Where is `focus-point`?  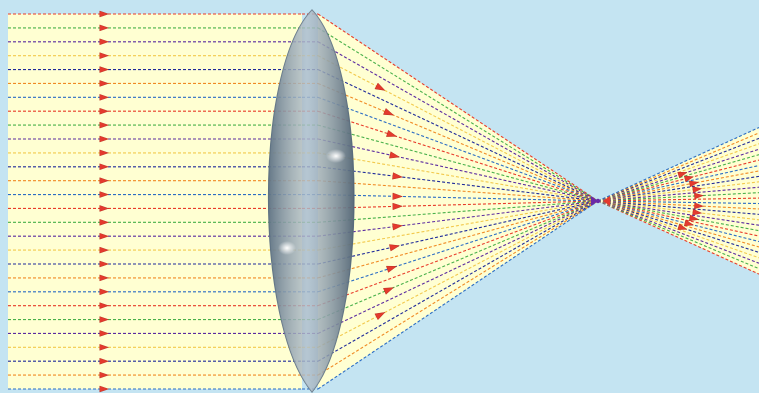
focus-point is located at coordinates (600, 201).